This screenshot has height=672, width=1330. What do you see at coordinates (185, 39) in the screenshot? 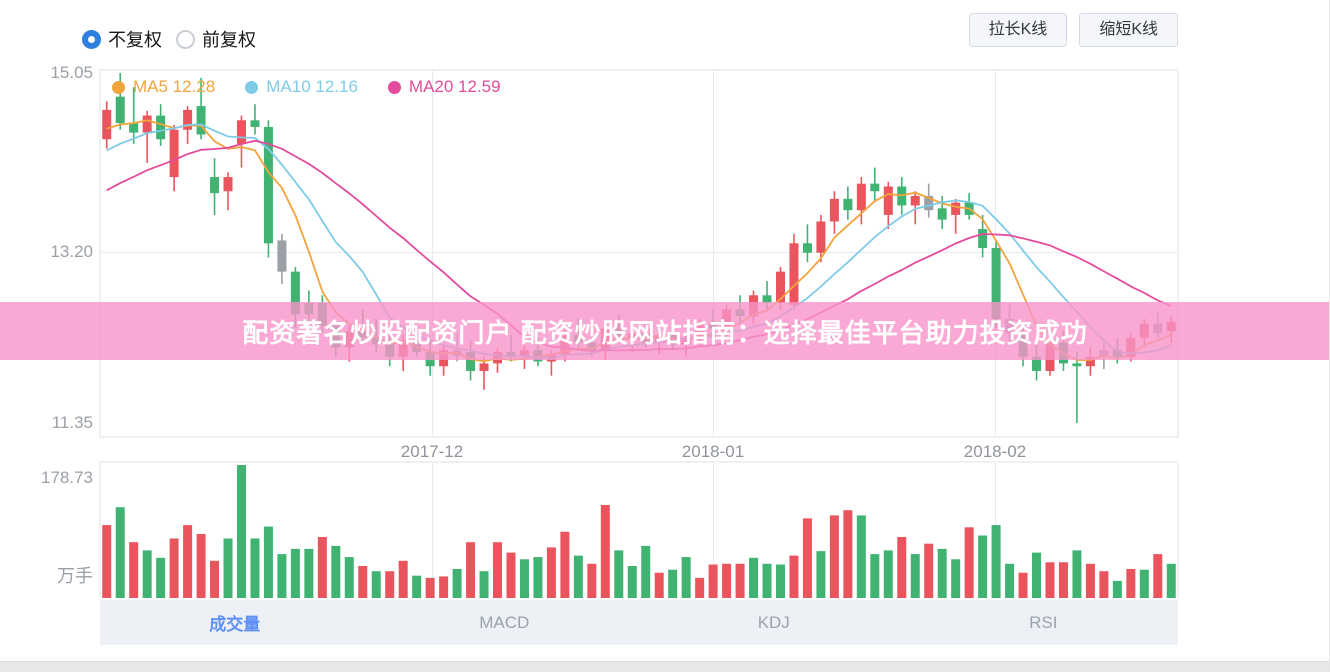
I see `radio-unchecked-icon` at bounding box center [185, 39].